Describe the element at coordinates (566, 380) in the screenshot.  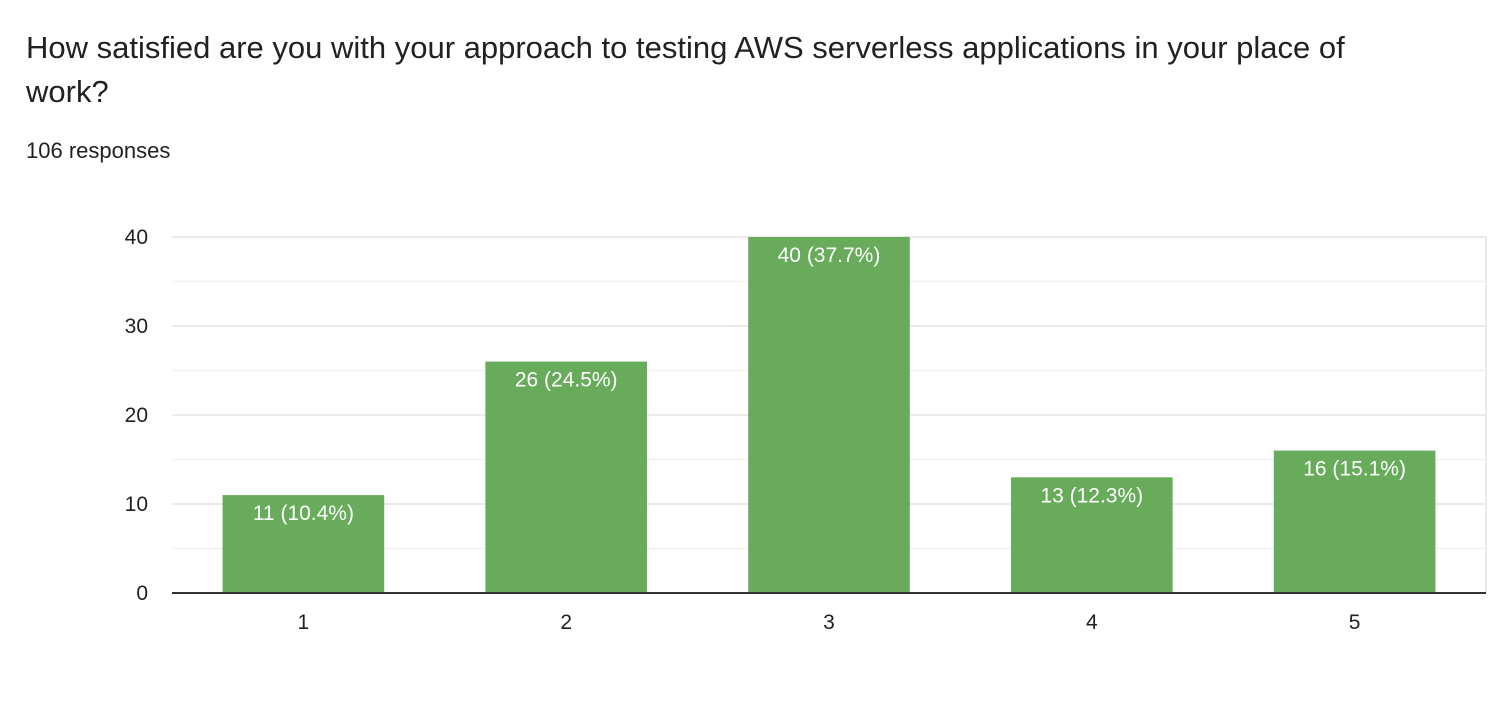
I see `data-label: 26 (24.5%)` at that location.